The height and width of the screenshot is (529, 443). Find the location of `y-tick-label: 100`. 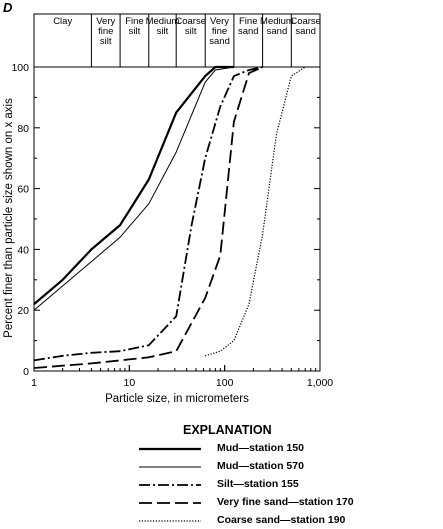

y-tick-label: 100 is located at coordinates (20, 68).